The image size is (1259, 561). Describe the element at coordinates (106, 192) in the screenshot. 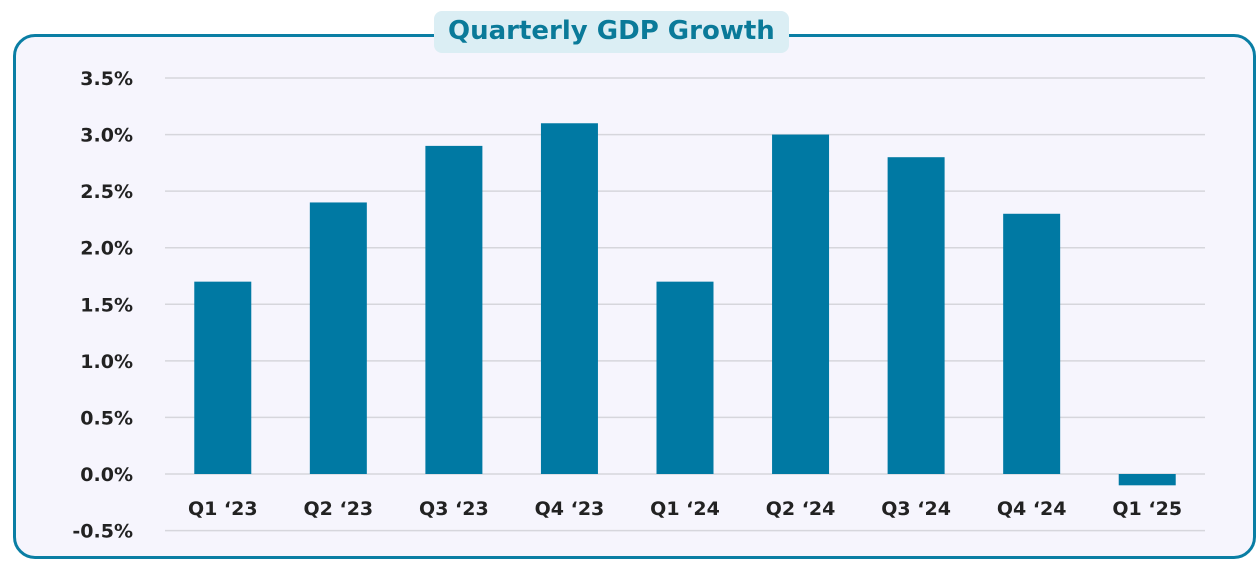

I see `y-tick-label: 2.5%` at that location.